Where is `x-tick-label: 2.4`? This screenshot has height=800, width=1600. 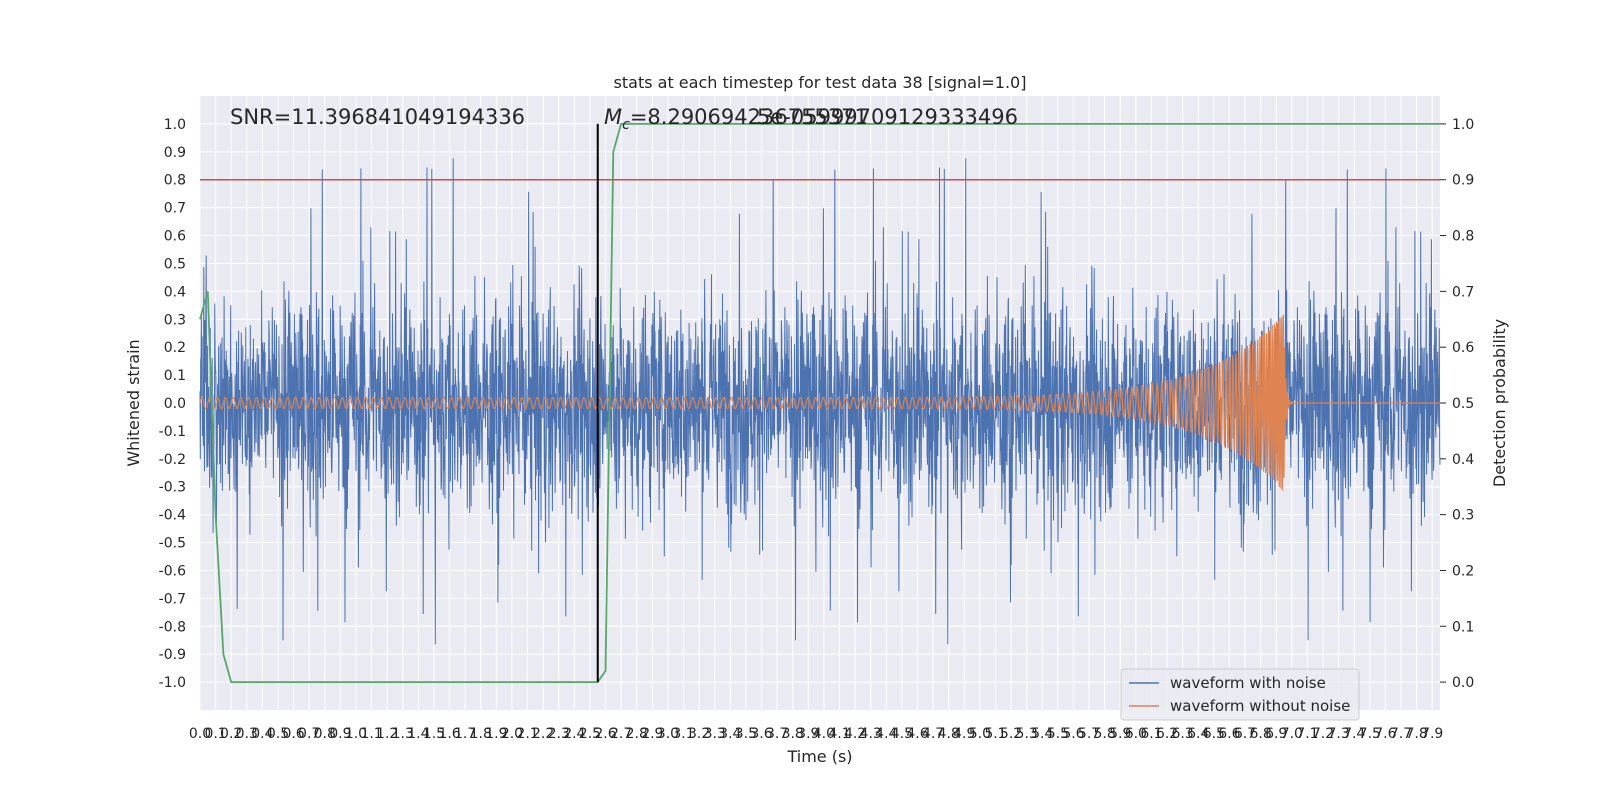 x-tick-label: 2.4 is located at coordinates (574, 734).